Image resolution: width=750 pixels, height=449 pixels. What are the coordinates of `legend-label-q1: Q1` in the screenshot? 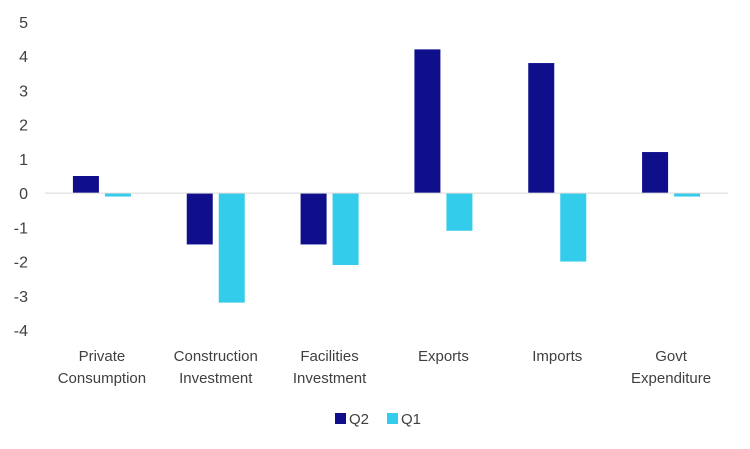 It's located at (411, 419).